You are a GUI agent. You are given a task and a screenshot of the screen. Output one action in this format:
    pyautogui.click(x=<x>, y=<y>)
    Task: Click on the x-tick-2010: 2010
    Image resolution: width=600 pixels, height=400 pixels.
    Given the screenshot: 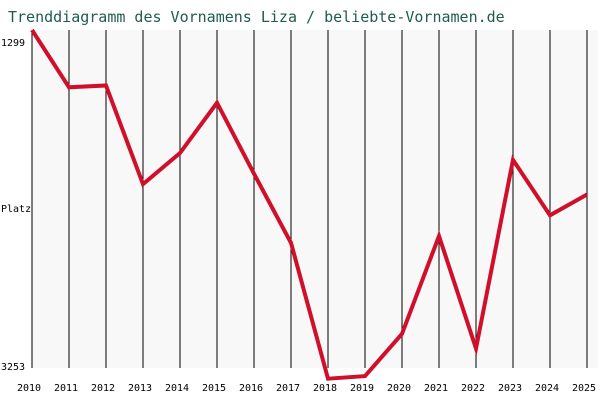 What is the action you would take?
    pyautogui.click(x=29, y=388)
    